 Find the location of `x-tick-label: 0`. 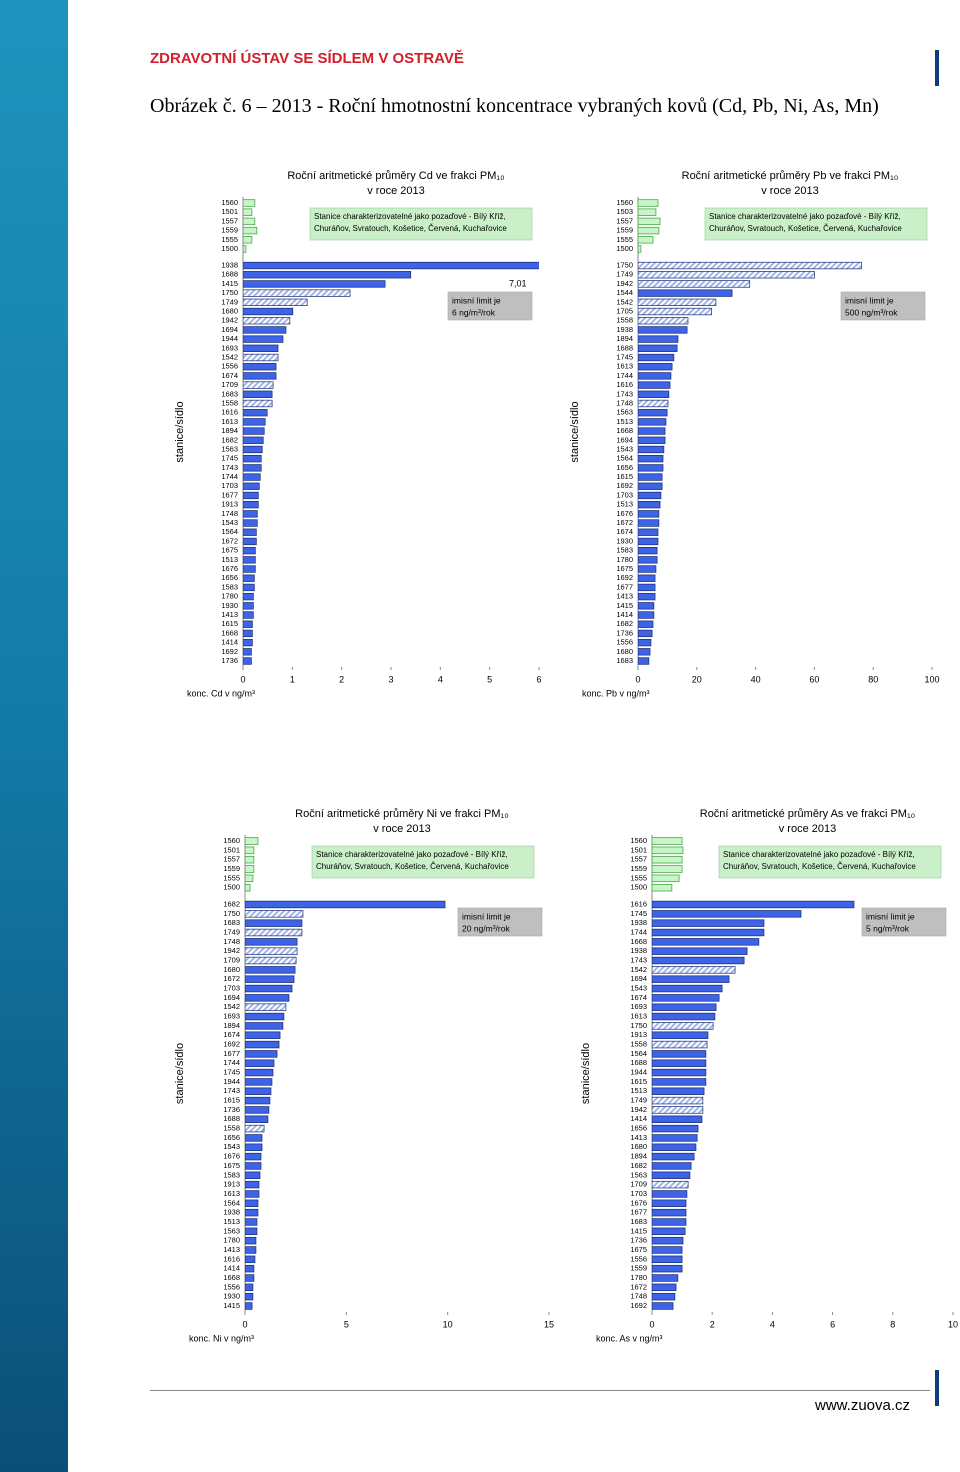

x-tick-label: 0 is located at coordinates (242, 679).